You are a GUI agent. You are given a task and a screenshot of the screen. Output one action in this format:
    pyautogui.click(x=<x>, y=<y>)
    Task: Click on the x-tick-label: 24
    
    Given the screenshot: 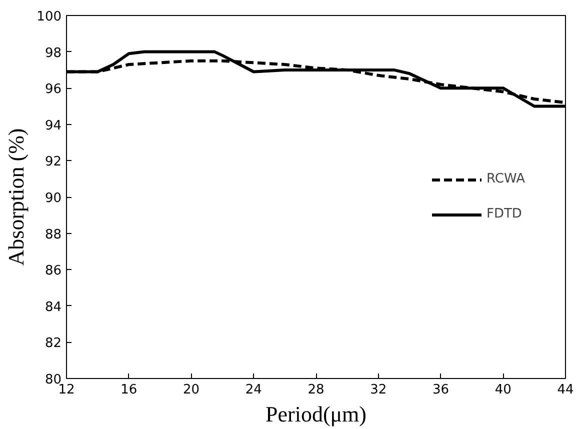 What is the action you would take?
    pyautogui.click(x=253, y=390)
    